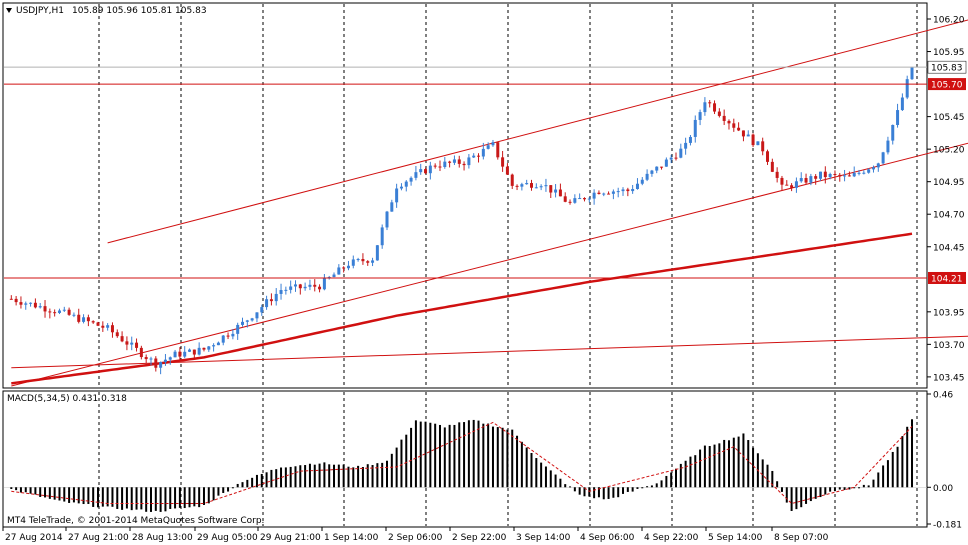 Image resolution: width=968 pixels, height=545 pixels. I want to click on level-price-tag, so click(947, 84).